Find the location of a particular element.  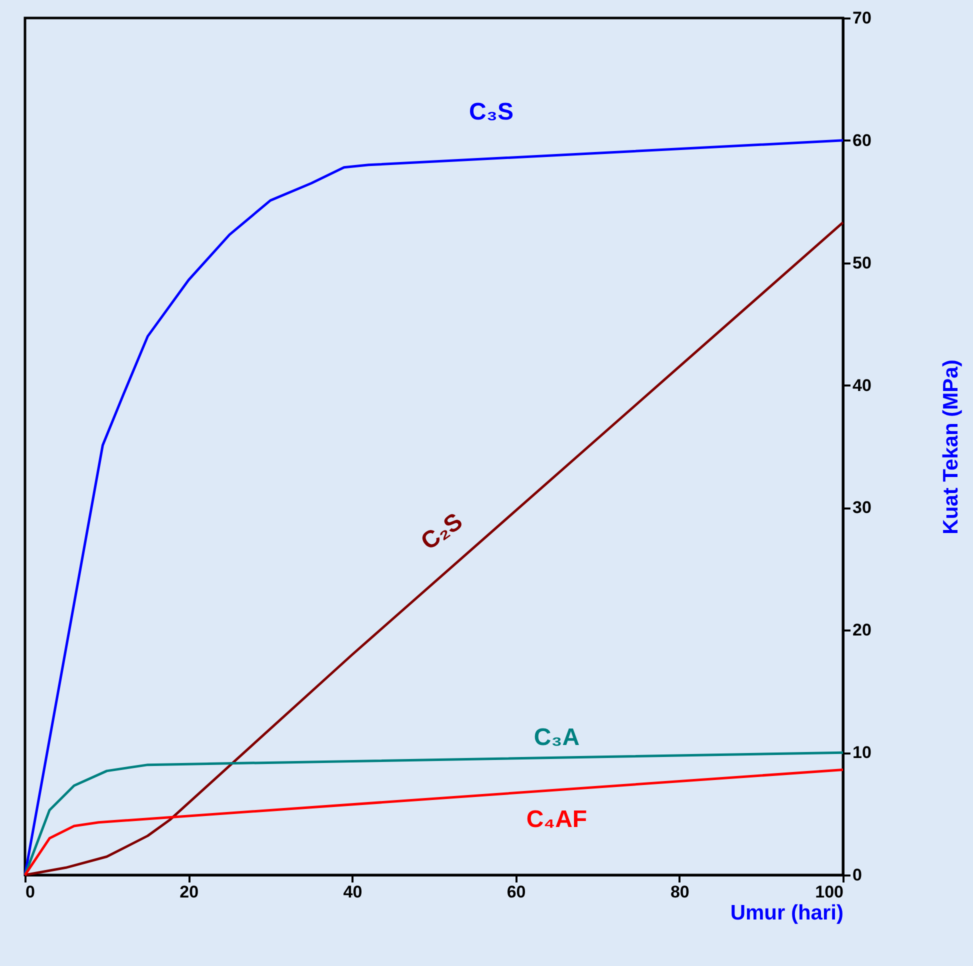

y-tick-label: 20 is located at coordinates (862, 630).